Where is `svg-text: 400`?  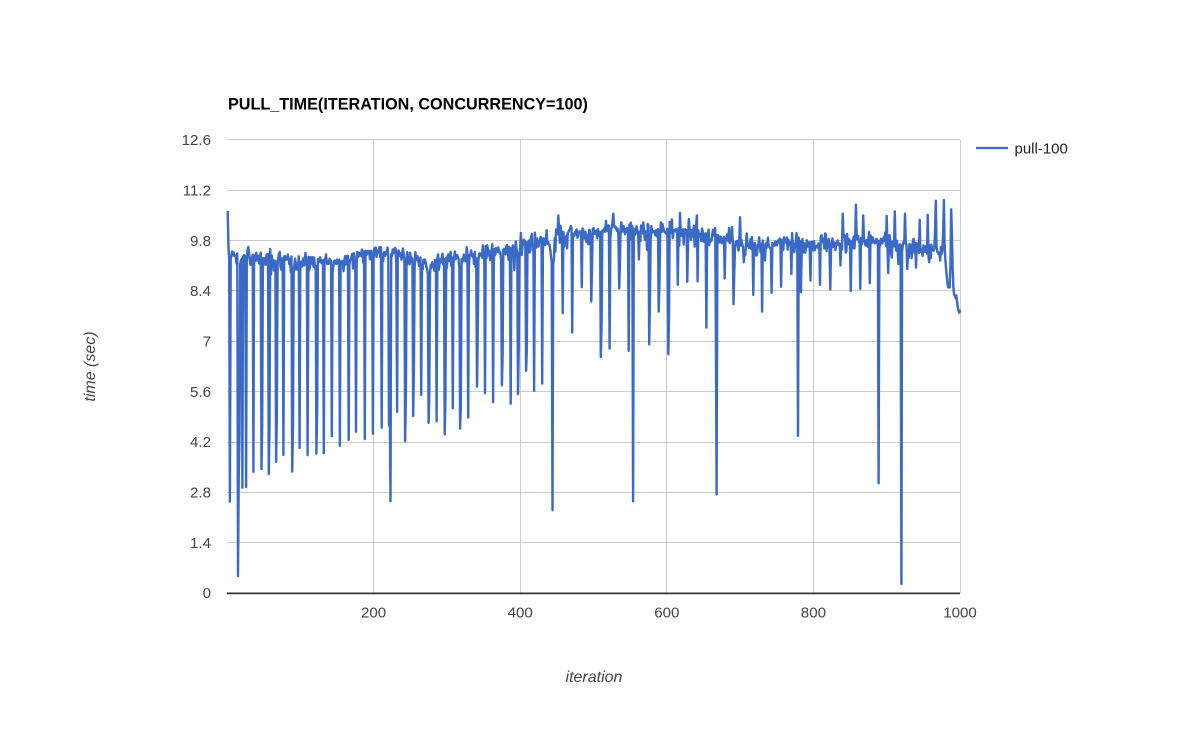
svg-text: 400 is located at coordinates (520, 613).